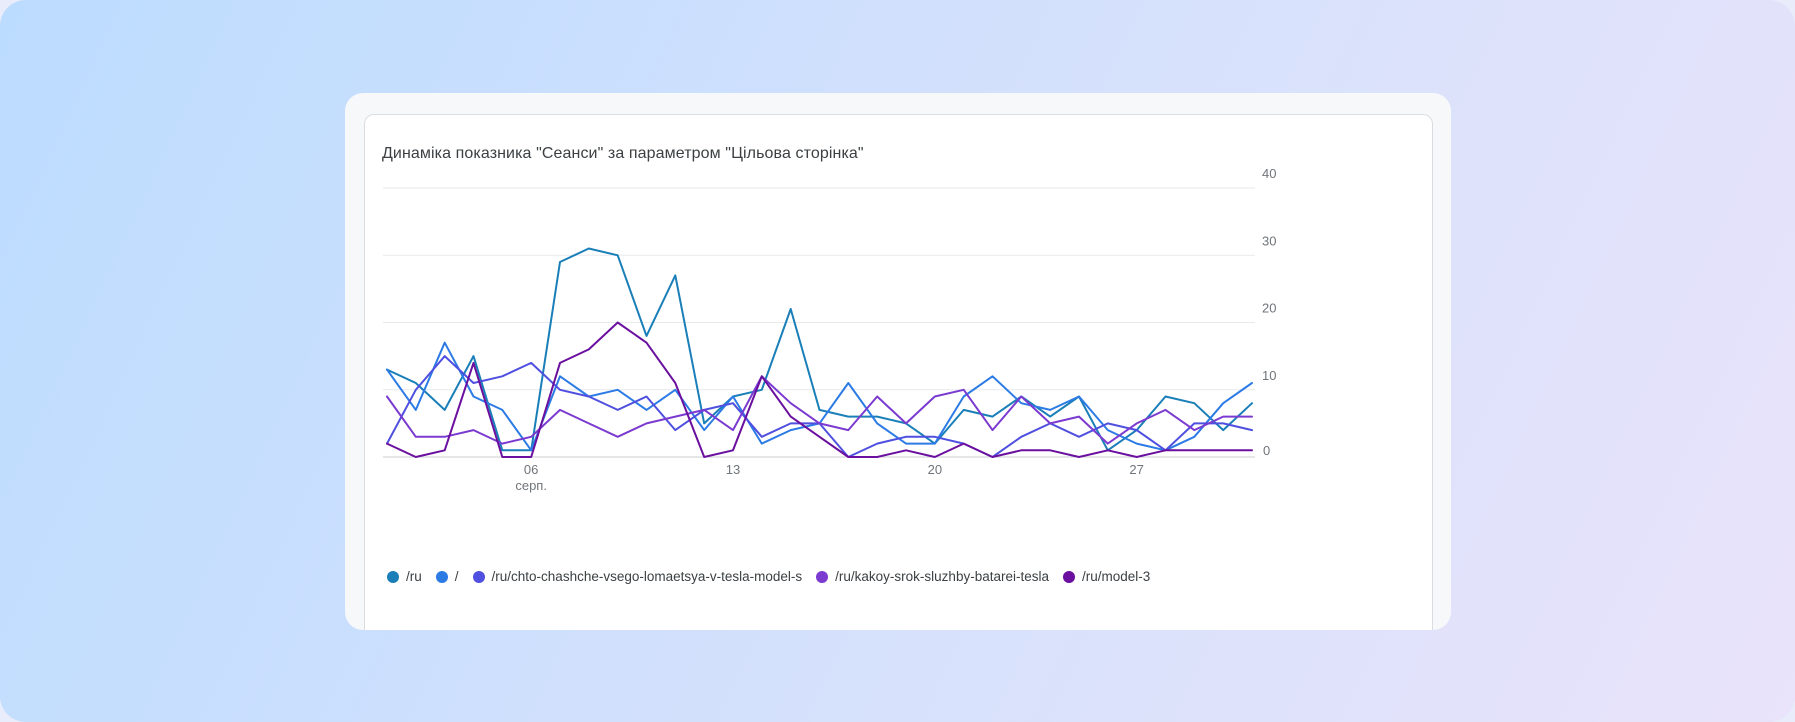 The image size is (1795, 722). I want to click on y-tick-label: 0, so click(1266, 450).